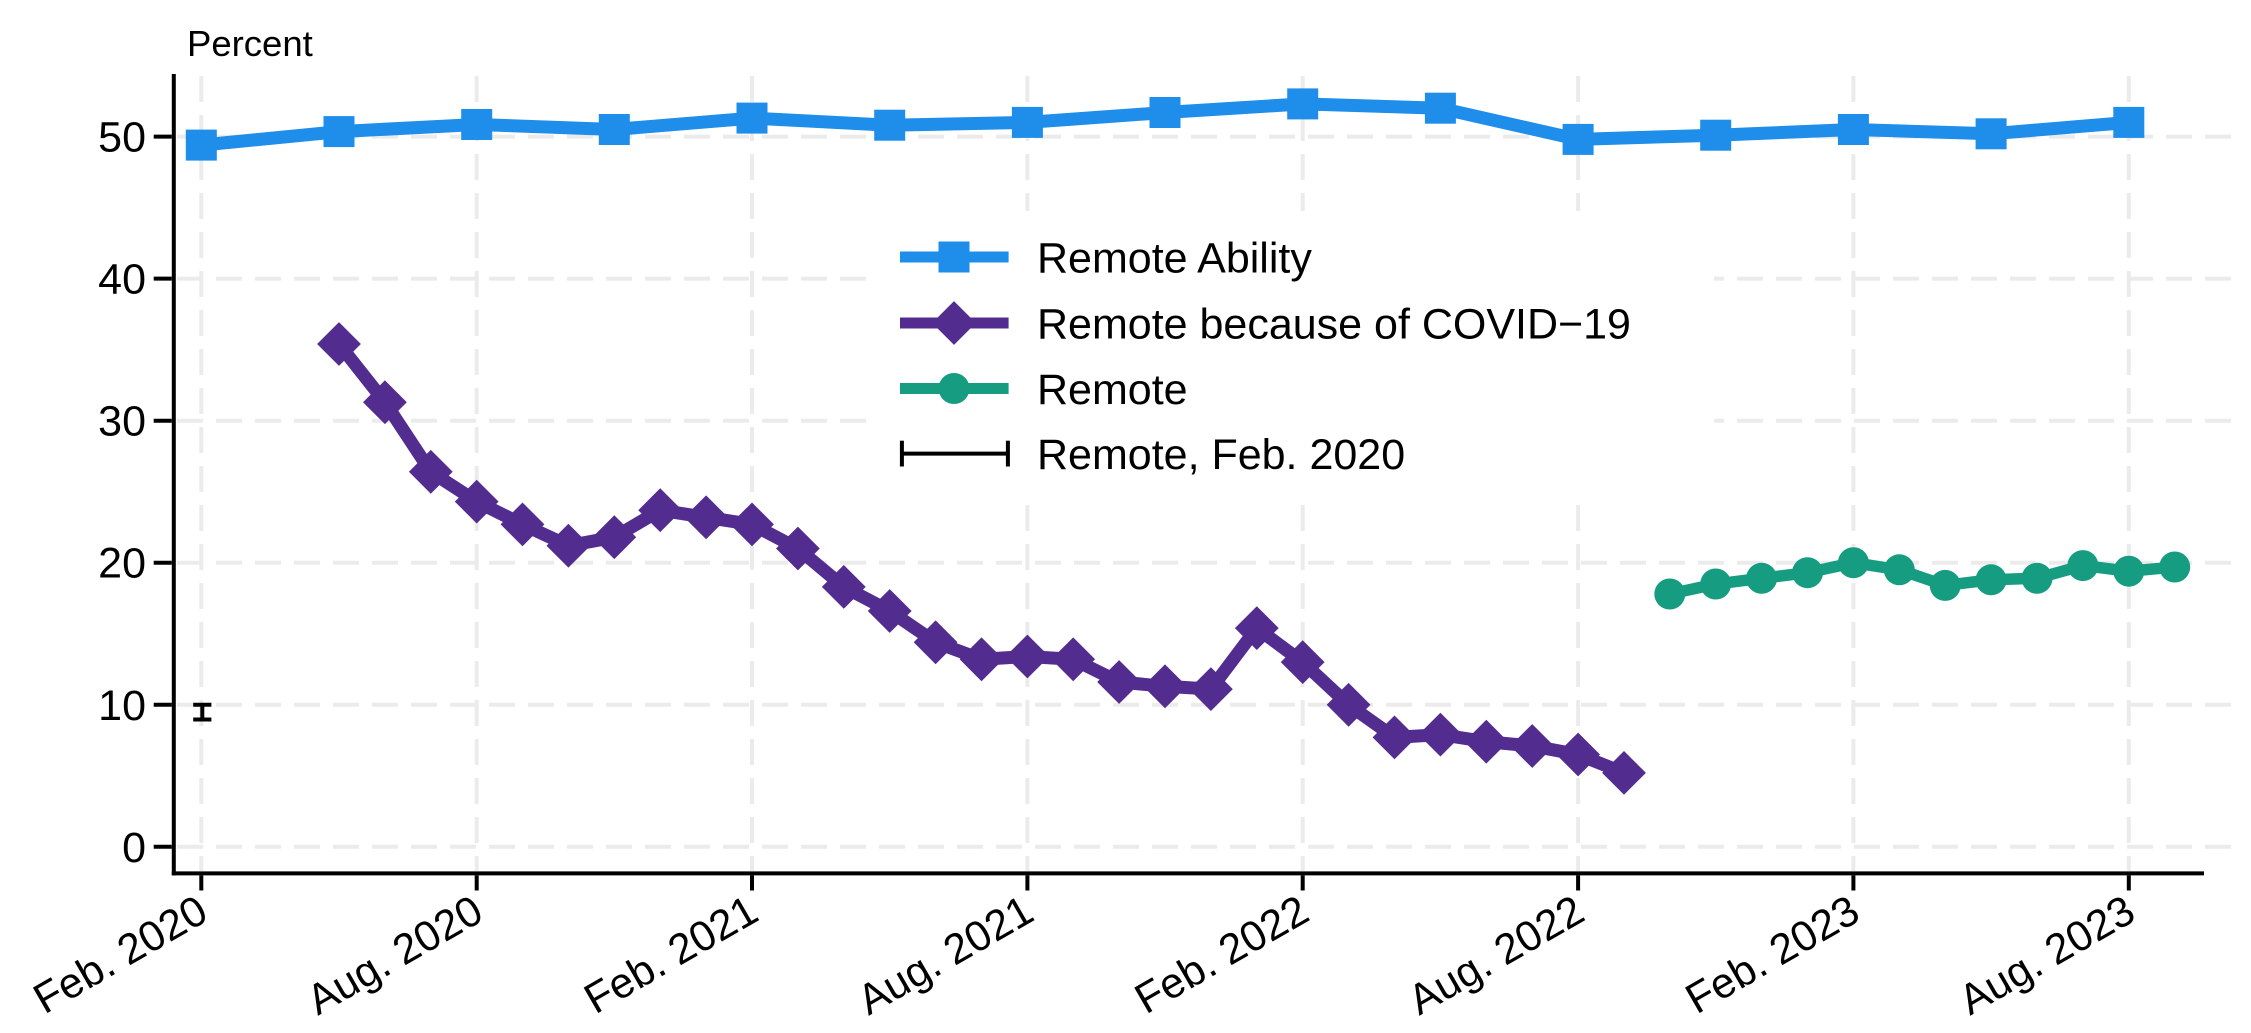 The height and width of the screenshot is (1033, 2251). What do you see at coordinates (122, 280) in the screenshot?
I see `svg-text: 40` at bounding box center [122, 280].